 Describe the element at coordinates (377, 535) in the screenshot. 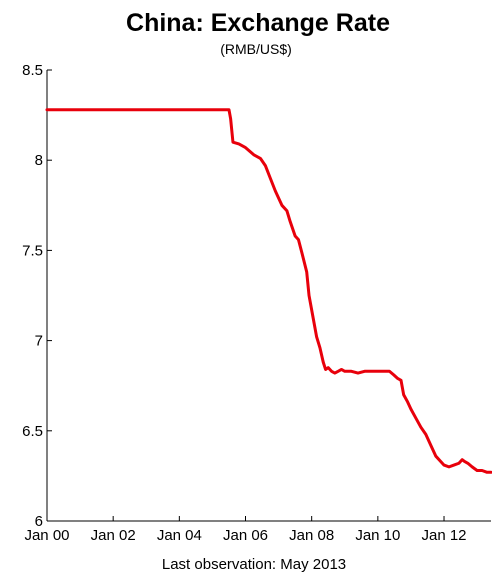

I see `x-tick-label: Jan 10` at that location.